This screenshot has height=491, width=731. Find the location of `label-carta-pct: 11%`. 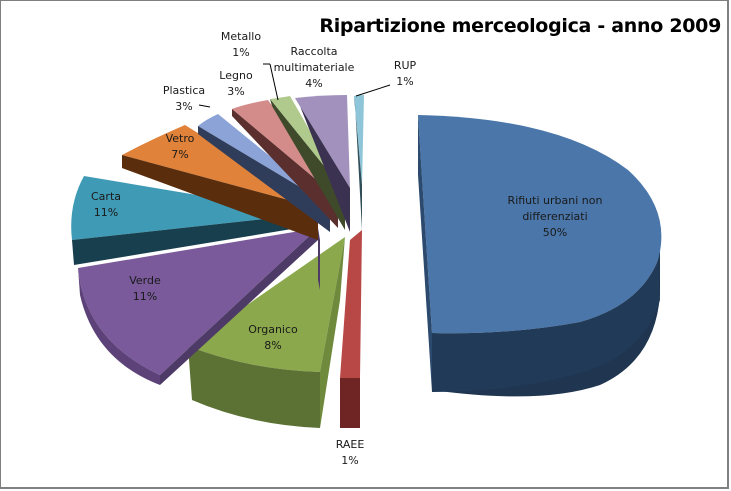

label-carta-pct: 11% is located at coordinates (106, 212).